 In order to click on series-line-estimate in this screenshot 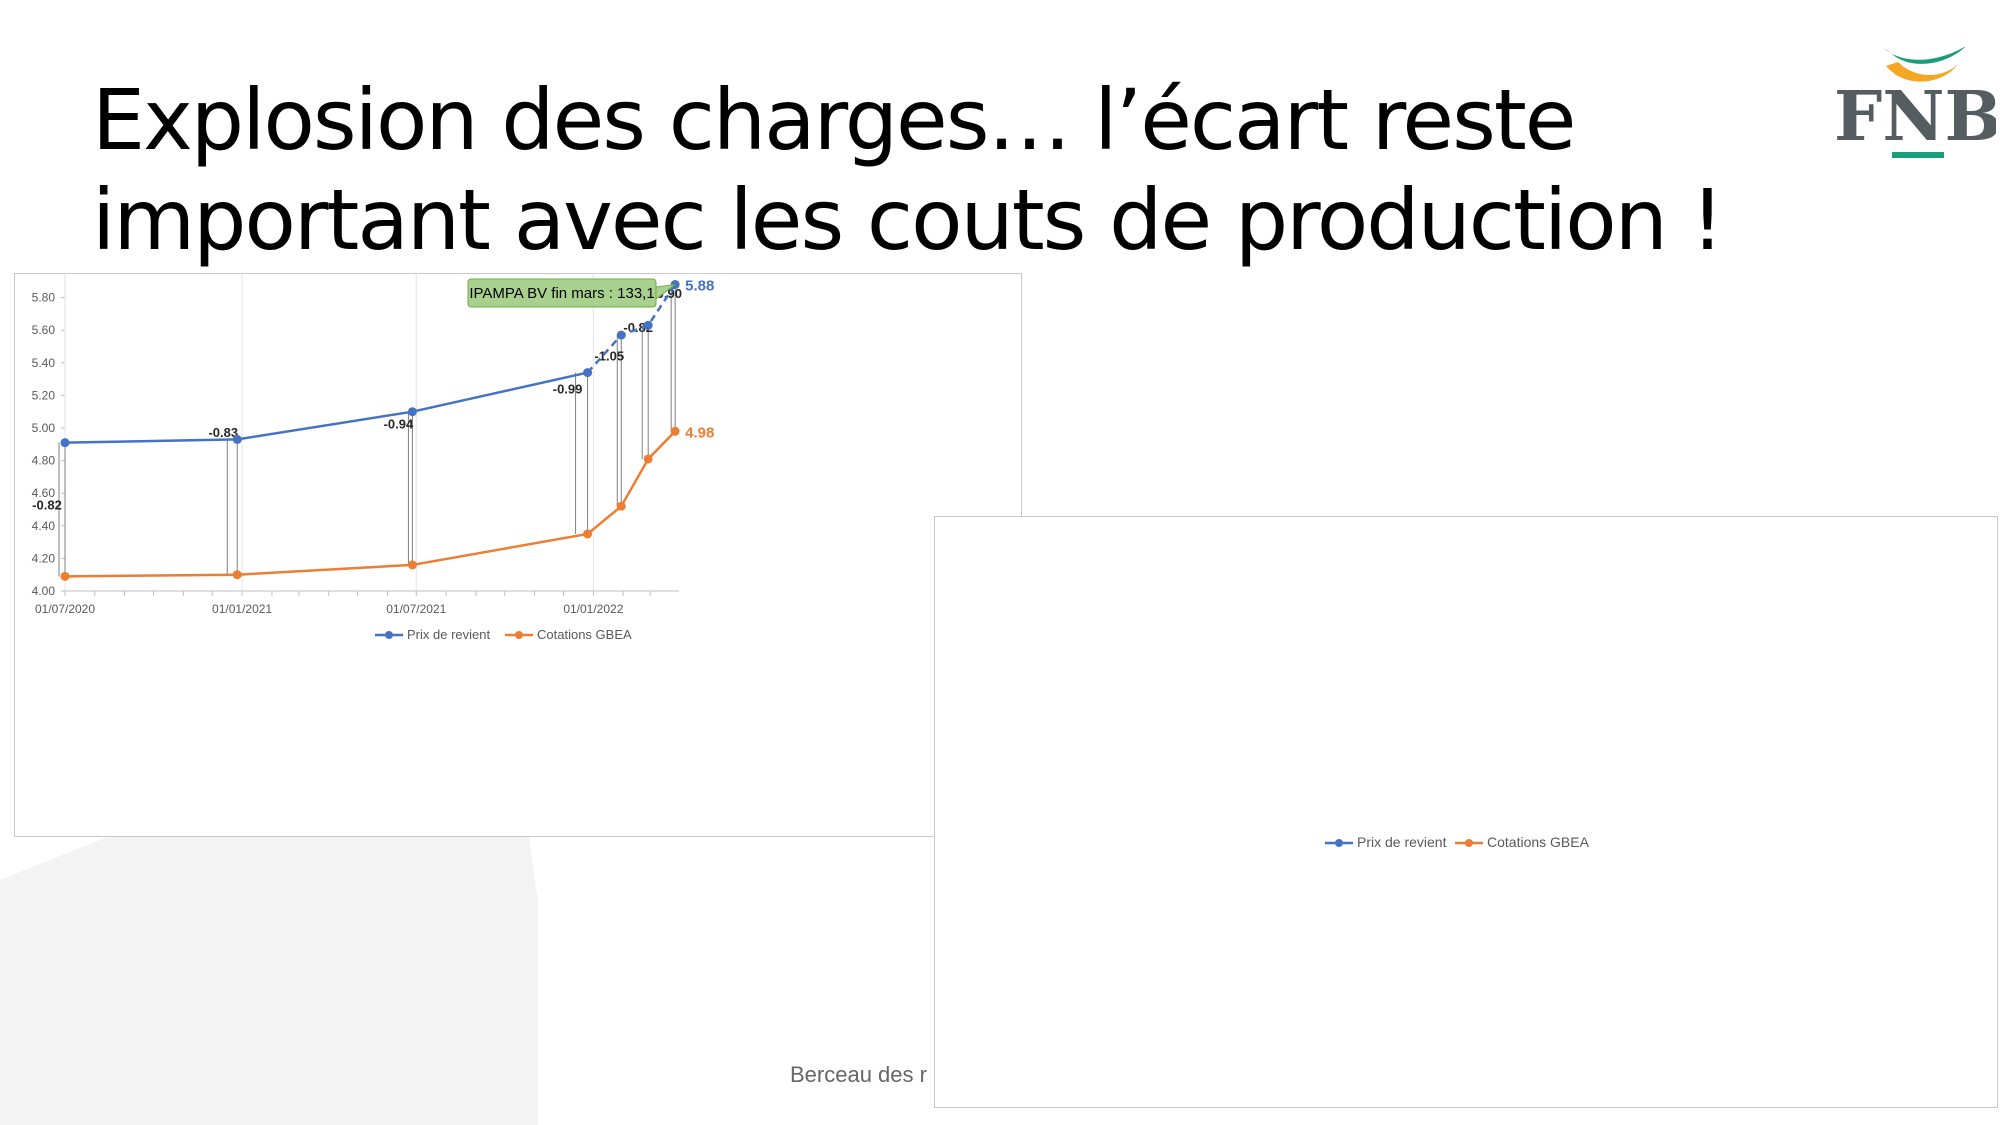, I will do `click(631, 328)`.